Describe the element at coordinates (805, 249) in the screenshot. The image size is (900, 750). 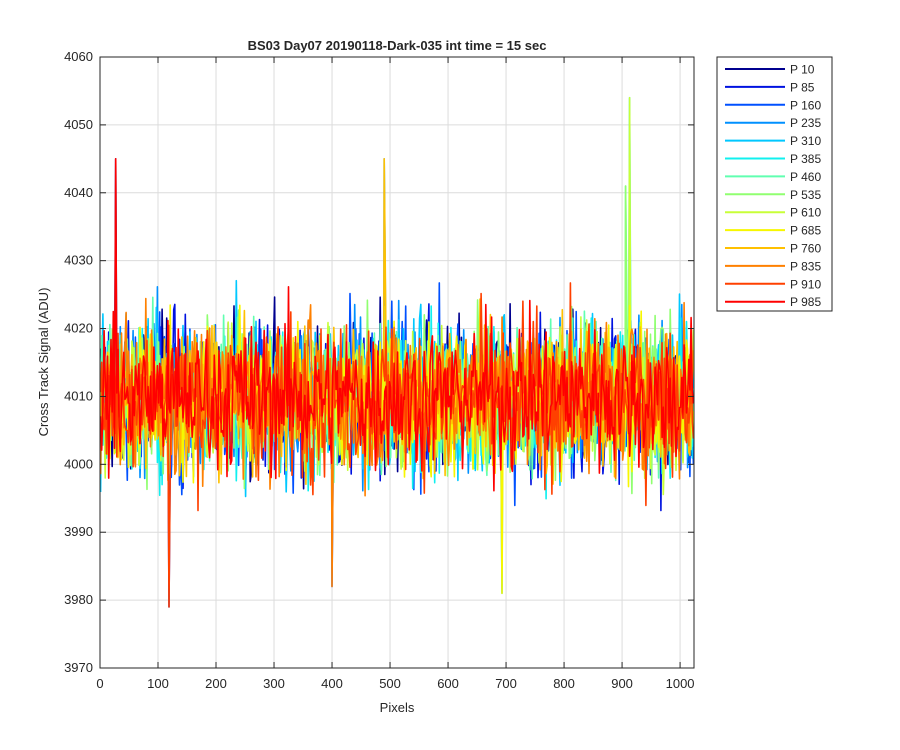
I see `legend-label: P 760` at that location.